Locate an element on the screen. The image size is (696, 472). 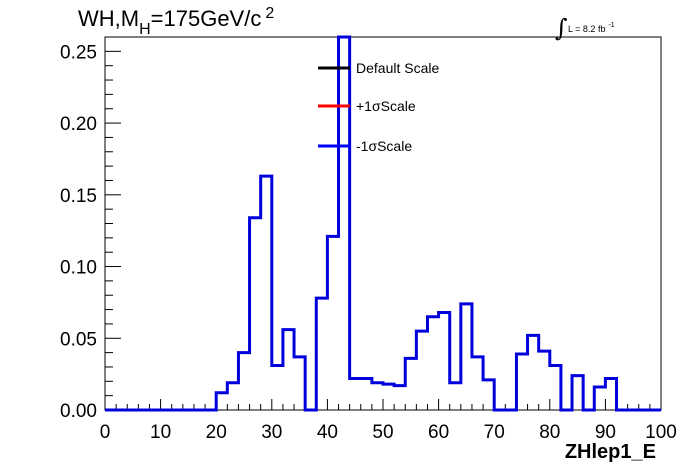
lumi-integral-symbol: ∫ is located at coordinates (561, 28).